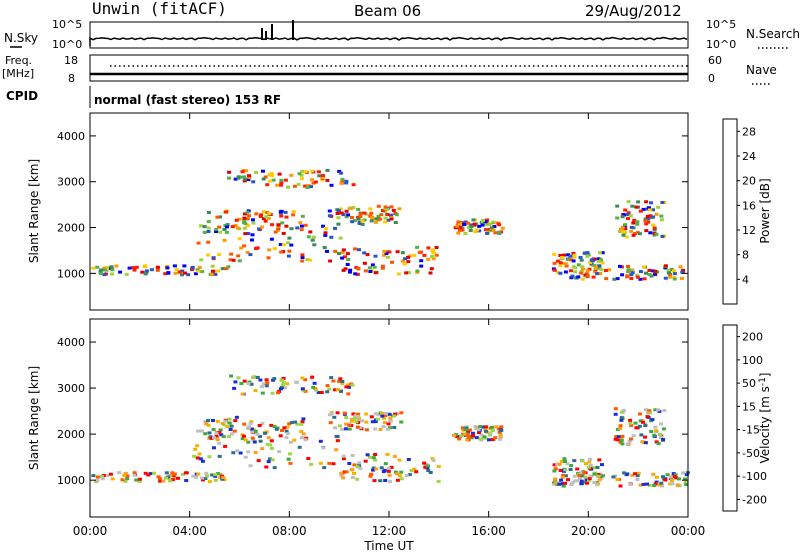 The image size is (800, 554). Describe the element at coordinates (749, 205) in the screenshot. I see `colorbar-tick-label: 16` at that location.